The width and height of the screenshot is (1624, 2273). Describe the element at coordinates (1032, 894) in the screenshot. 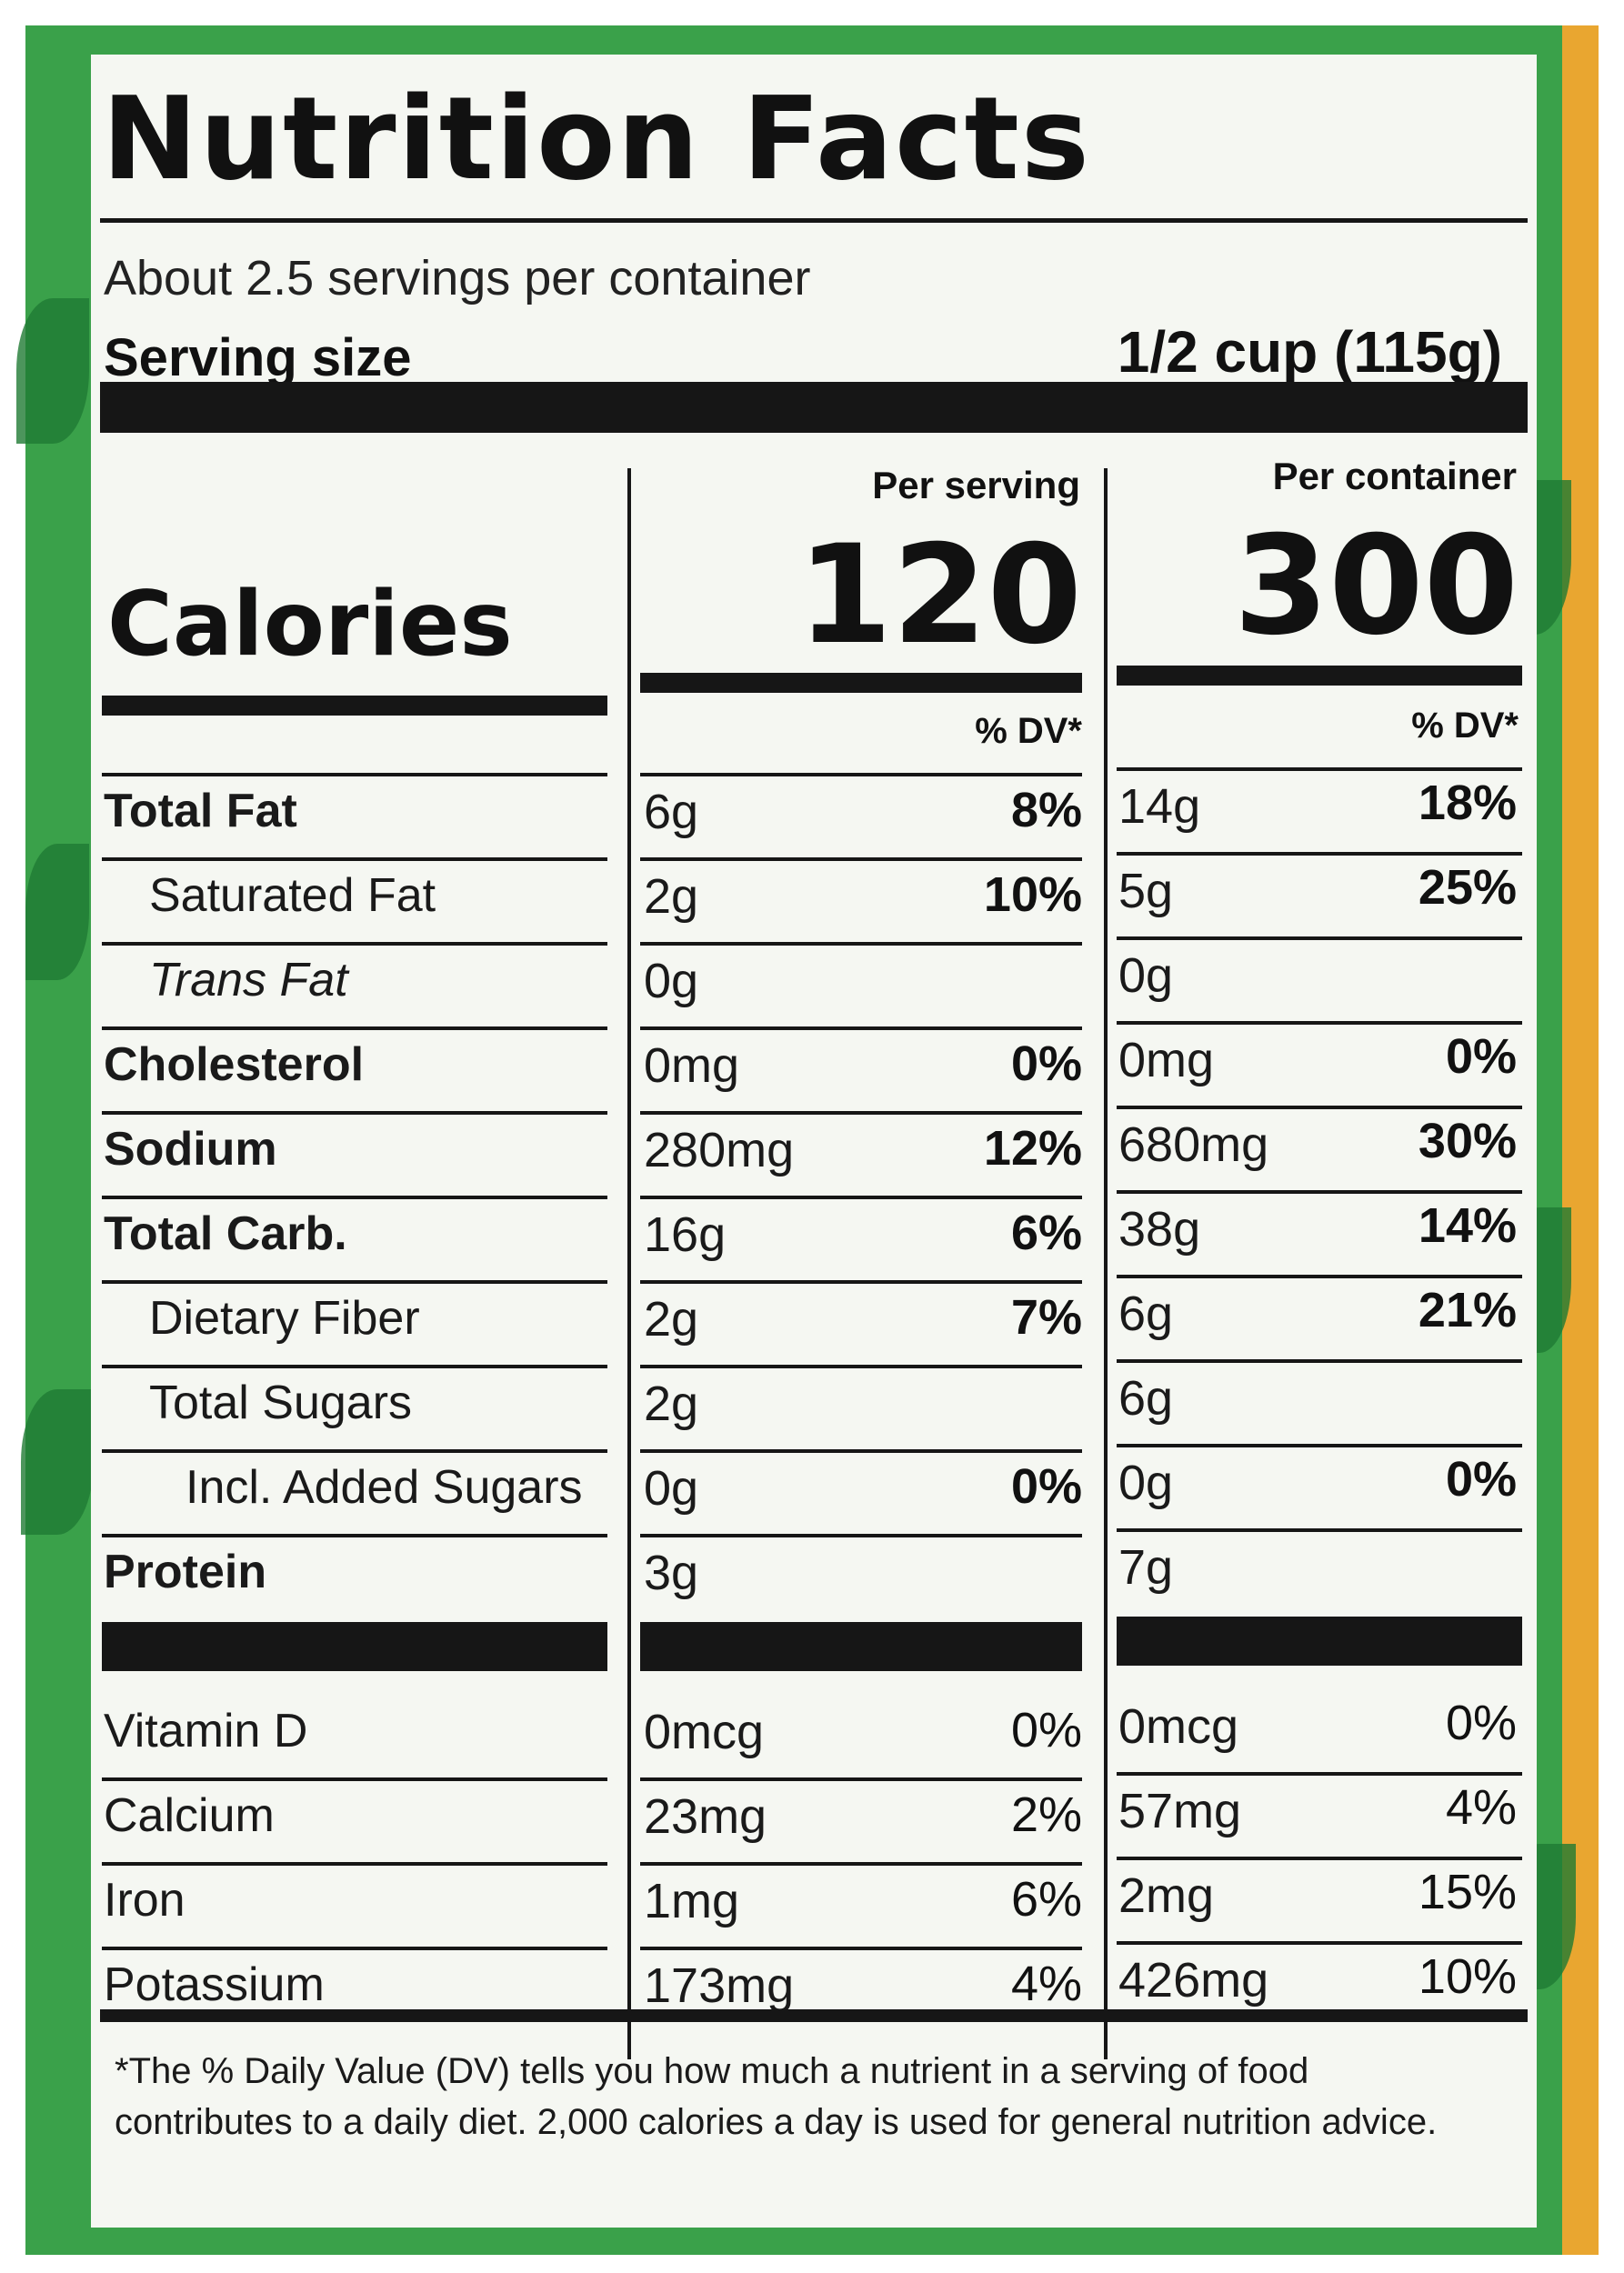

I see `serving-dv: 10%` at that location.